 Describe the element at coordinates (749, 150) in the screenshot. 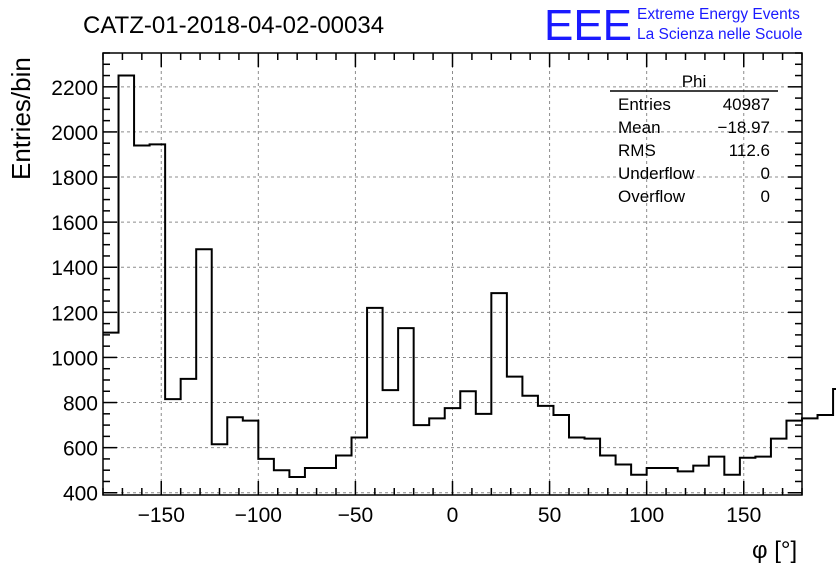

I see `stats-row-value: 112.6` at that location.